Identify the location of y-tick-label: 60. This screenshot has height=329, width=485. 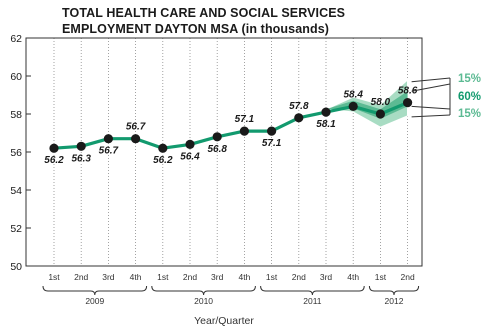
(16, 77).